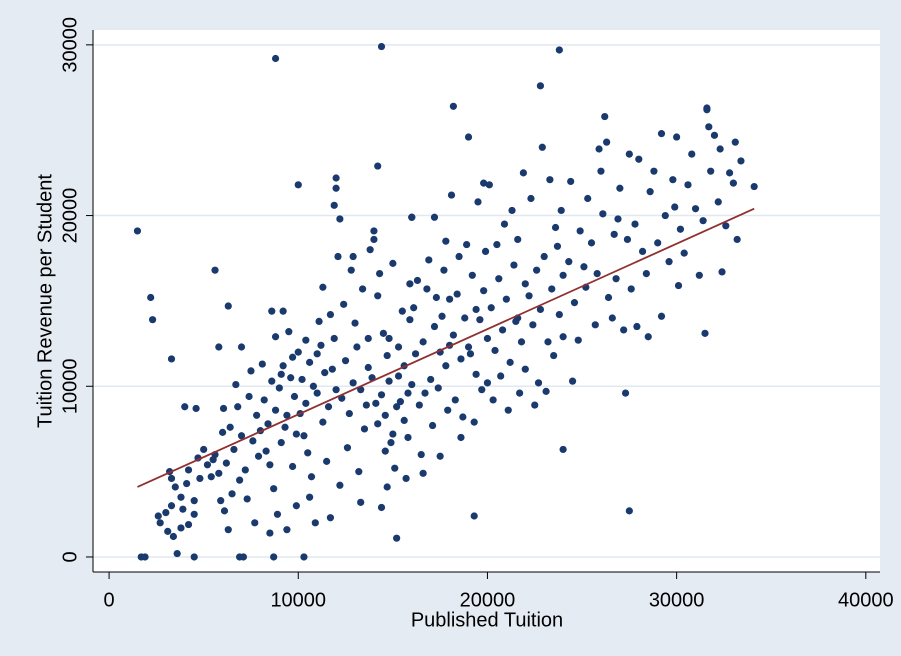 The height and width of the screenshot is (656, 901). Describe the element at coordinates (298, 600) in the screenshot. I see `x-tick-label: 10000` at that location.